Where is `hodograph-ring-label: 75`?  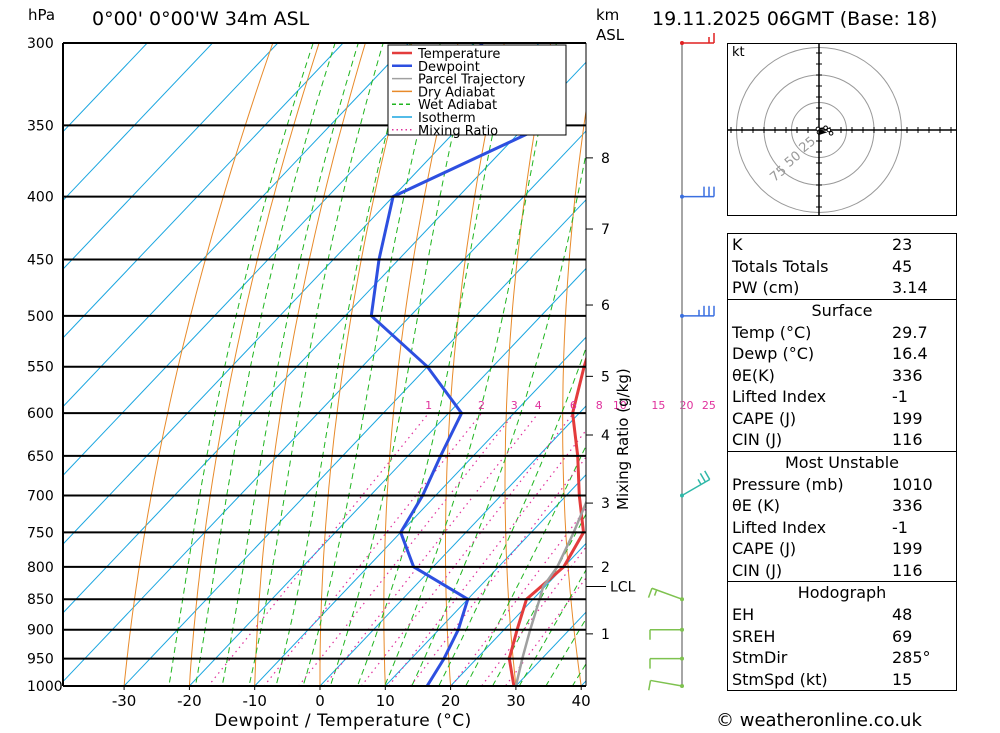 hodograph-ring-label: 75 is located at coordinates (778, 174).